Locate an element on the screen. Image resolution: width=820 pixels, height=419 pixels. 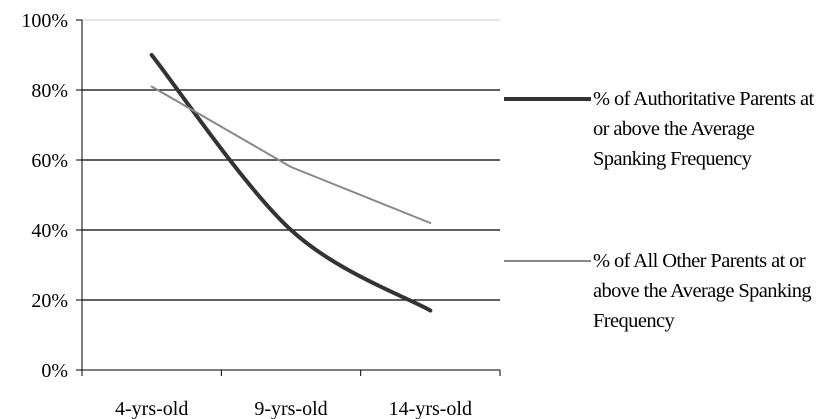
y-tick-label: 0% is located at coordinates (54, 371).